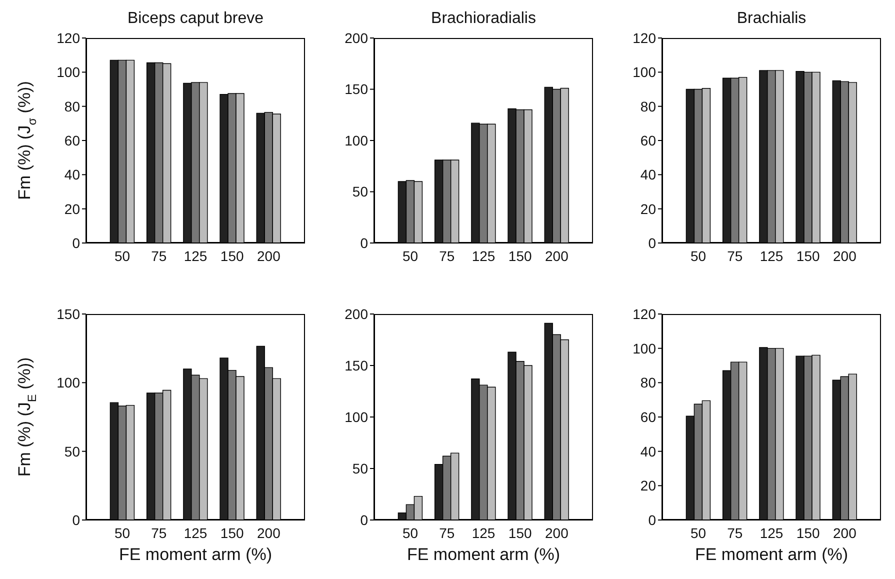 The image size is (895, 579). Describe the element at coordinates (483, 19) in the screenshot. I see `chart-title: Brachioradialis` at that location.